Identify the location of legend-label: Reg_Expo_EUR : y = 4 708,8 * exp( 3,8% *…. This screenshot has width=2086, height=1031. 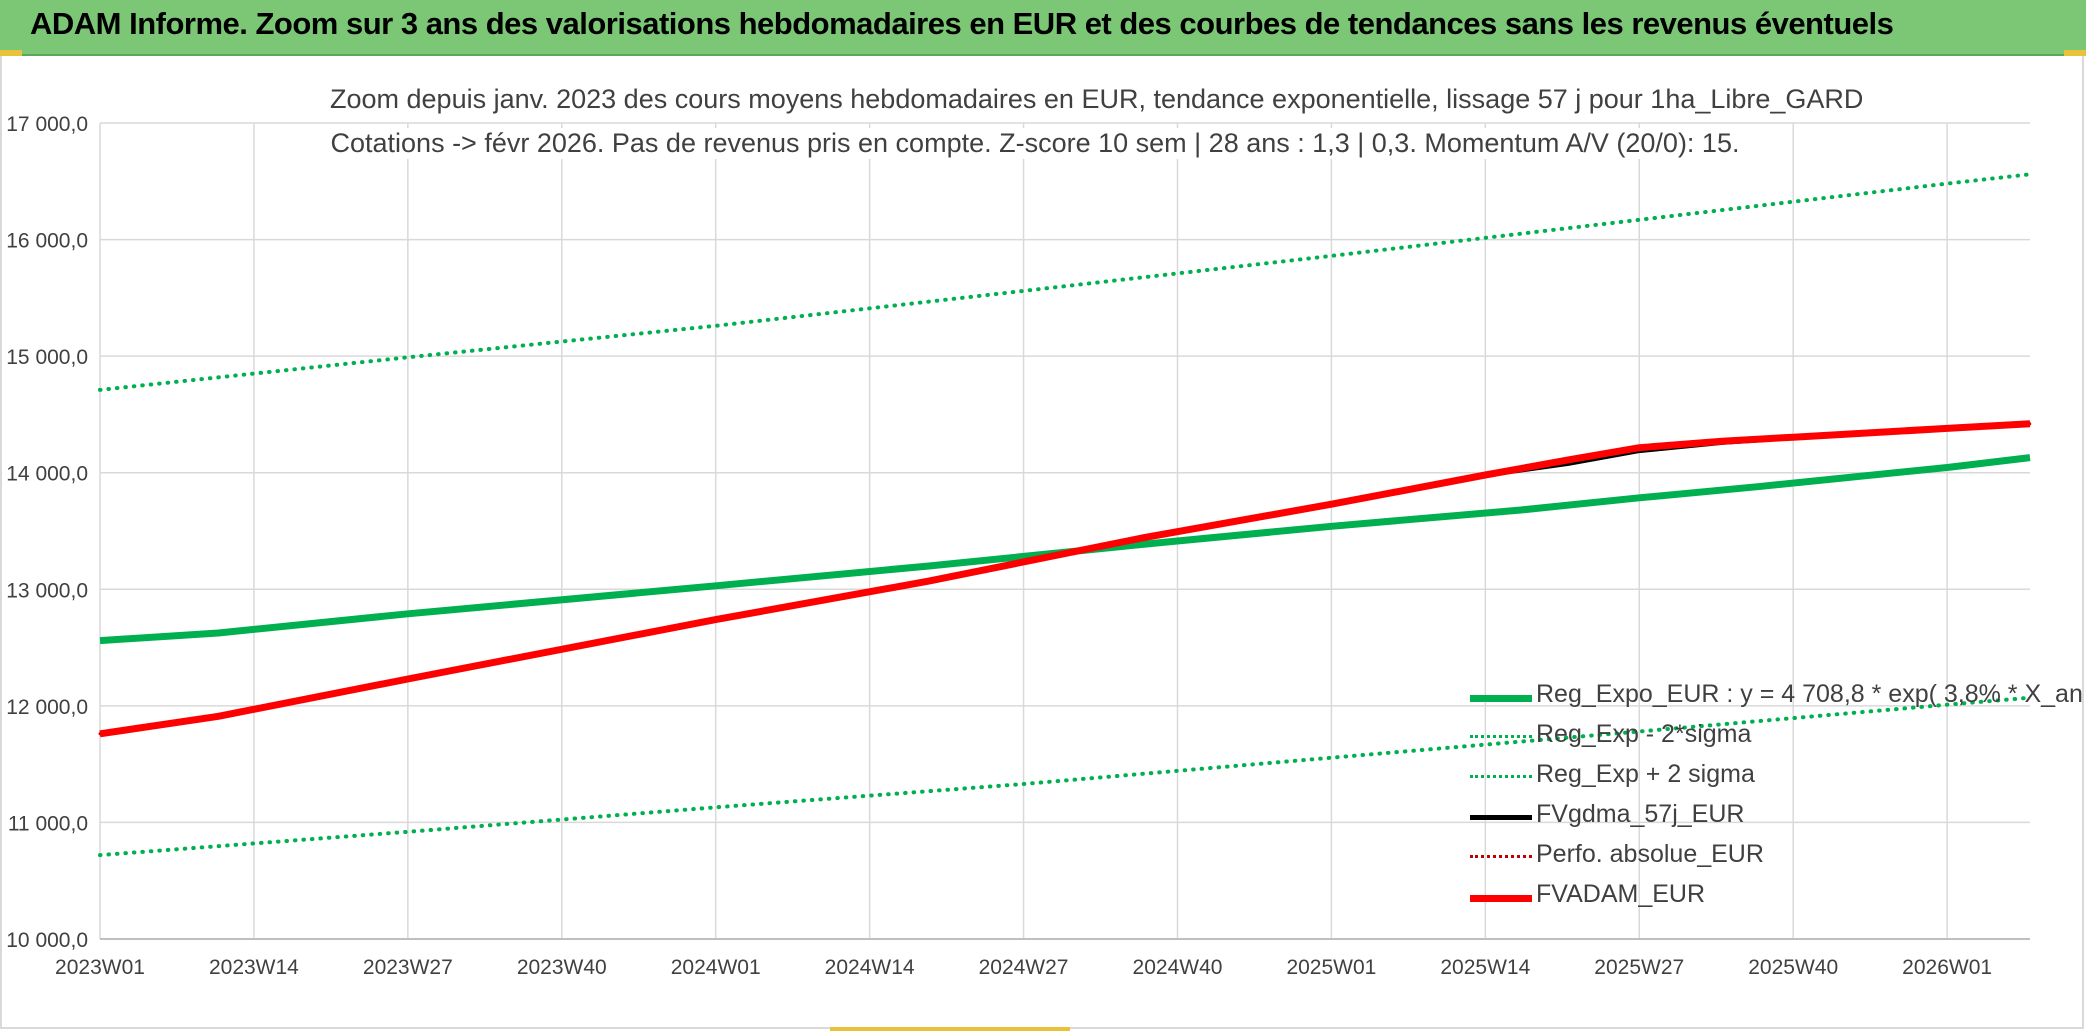
(1811, 694).